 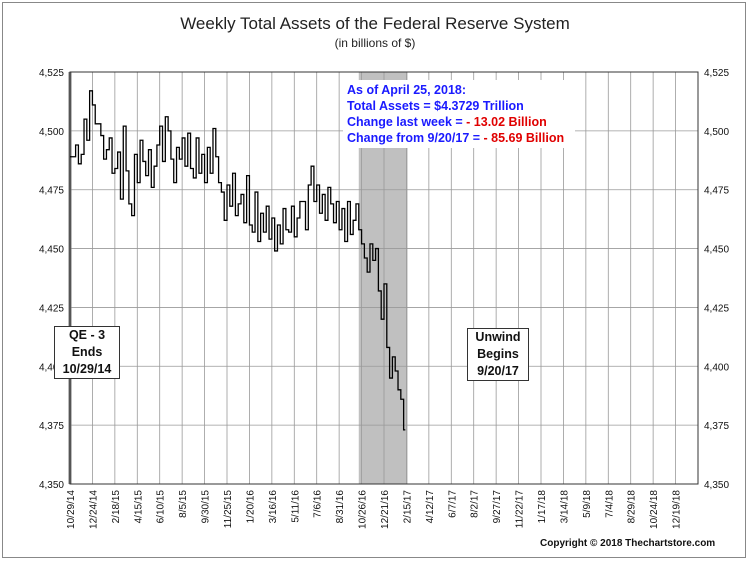 I want to click on y-tick-label-right: 4,350, so click(x=716, y=485).